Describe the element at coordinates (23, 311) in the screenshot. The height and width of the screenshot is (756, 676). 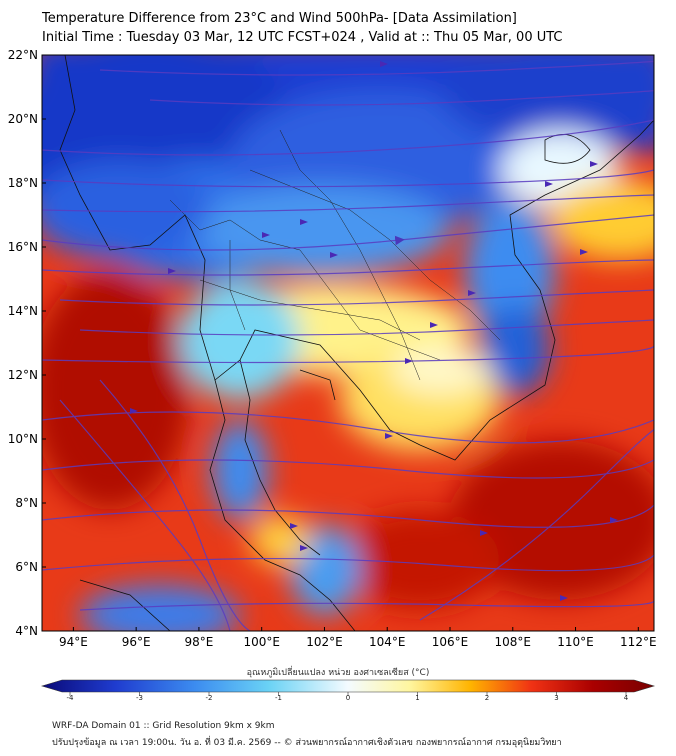
I see `lat-label: 14°N` at that location.